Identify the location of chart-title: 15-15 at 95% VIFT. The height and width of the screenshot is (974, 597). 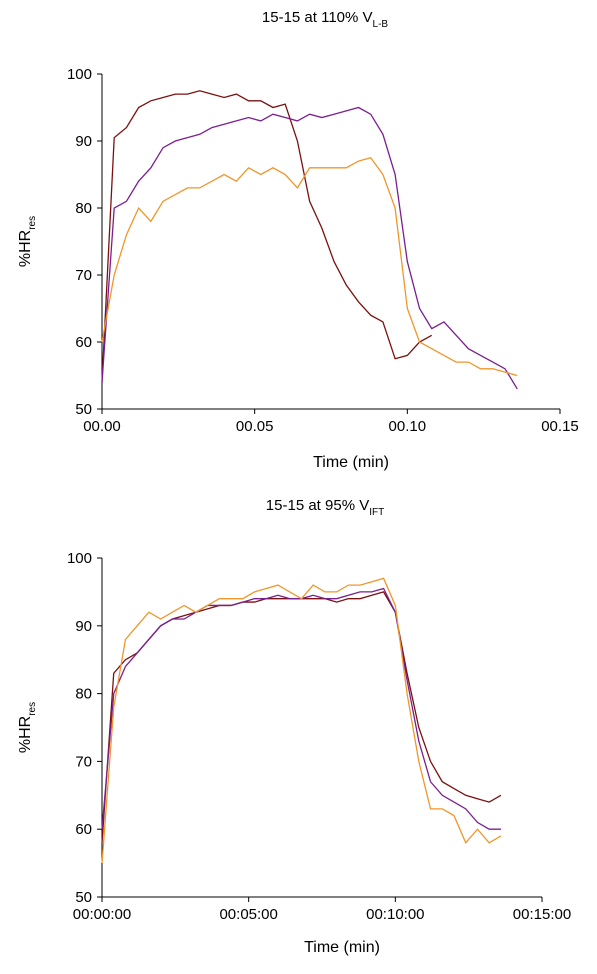
(325, 507).